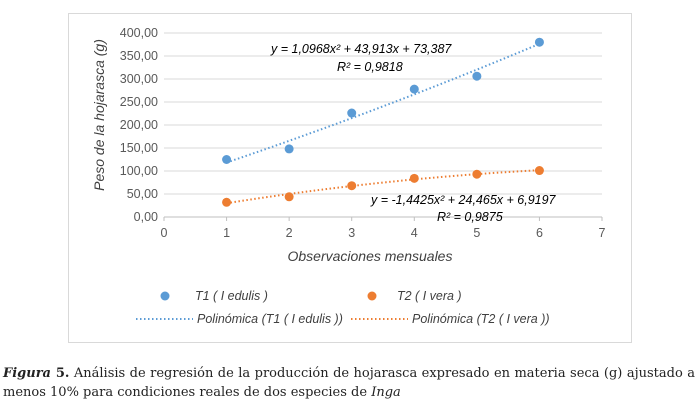  What do you see at coordinates (270, 319) in the screenshot?
I see `legend-label-trend-t1: Polinómica (T1 ( I edulis ))` at bounding box center [270, 319].